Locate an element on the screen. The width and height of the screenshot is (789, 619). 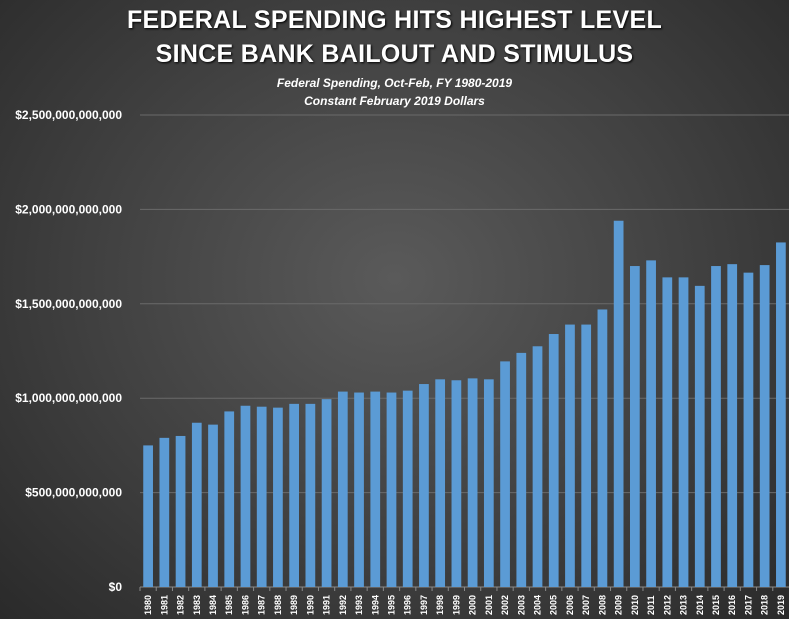
x-tick-label: 2013 is located at coordinates (684, 605).